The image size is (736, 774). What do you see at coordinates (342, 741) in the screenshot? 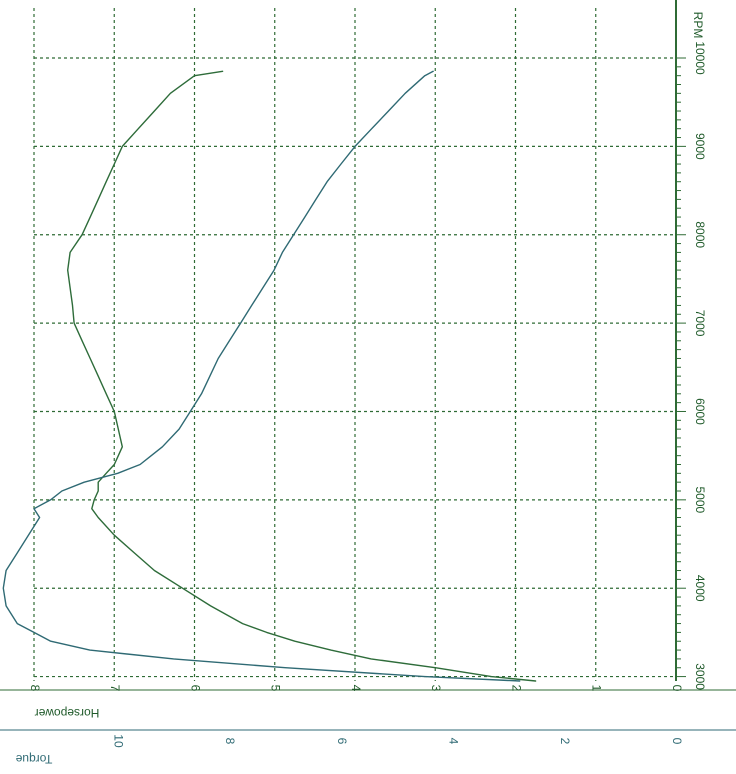
I see `torque-tick-6: 6` at bounding box center [342, 741].